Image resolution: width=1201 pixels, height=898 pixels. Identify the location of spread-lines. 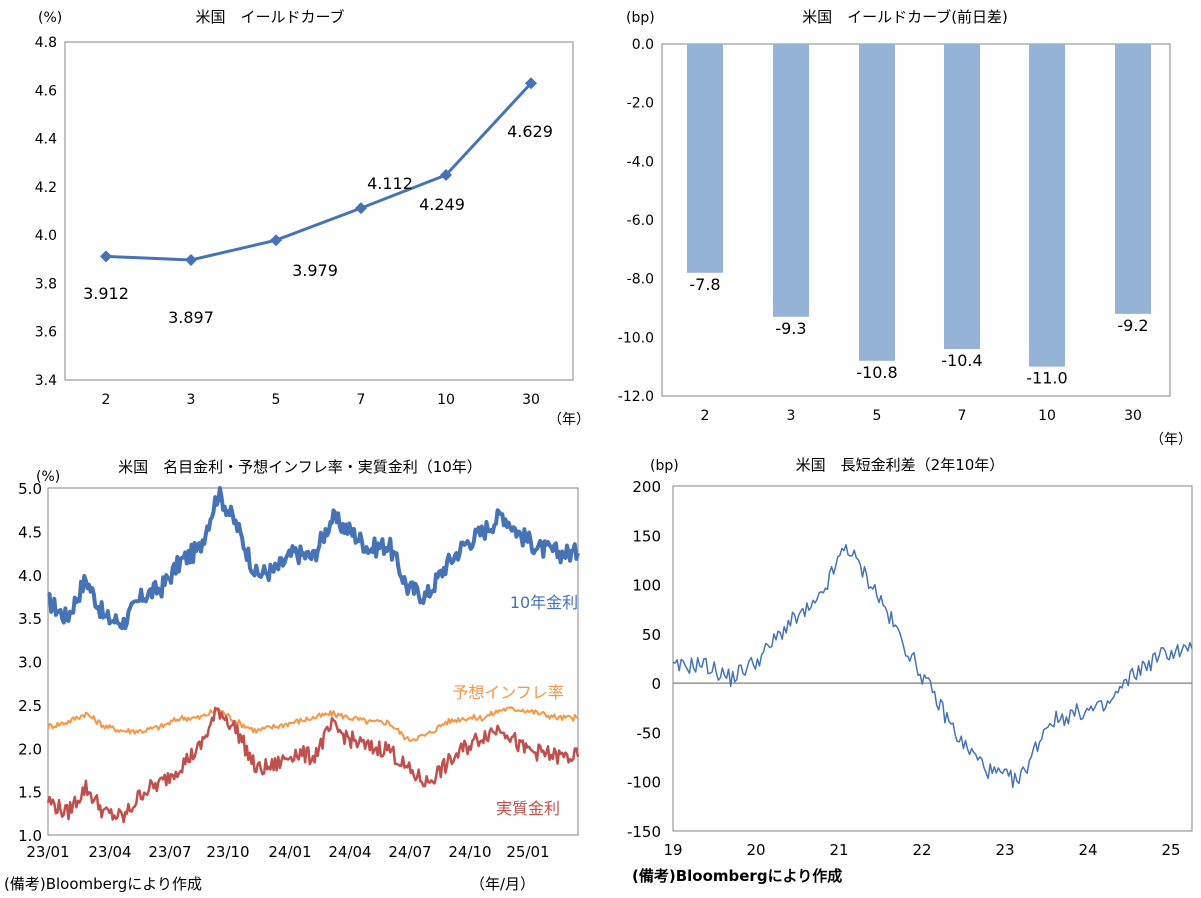
(932, 666).